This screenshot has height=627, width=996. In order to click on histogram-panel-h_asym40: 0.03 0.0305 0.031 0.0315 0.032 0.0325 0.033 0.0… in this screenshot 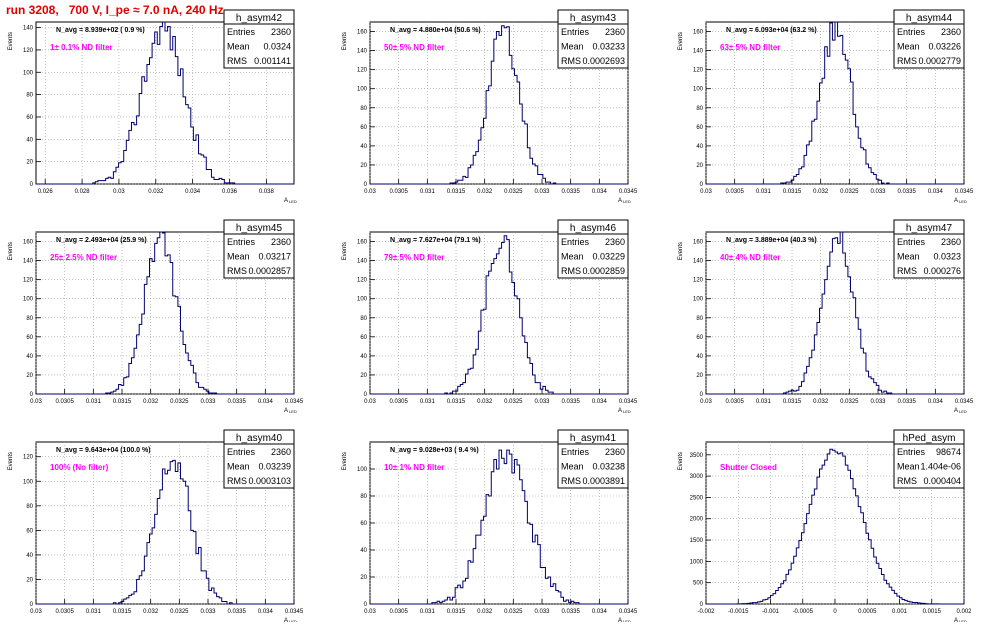, I will do `click(156, 526)`.